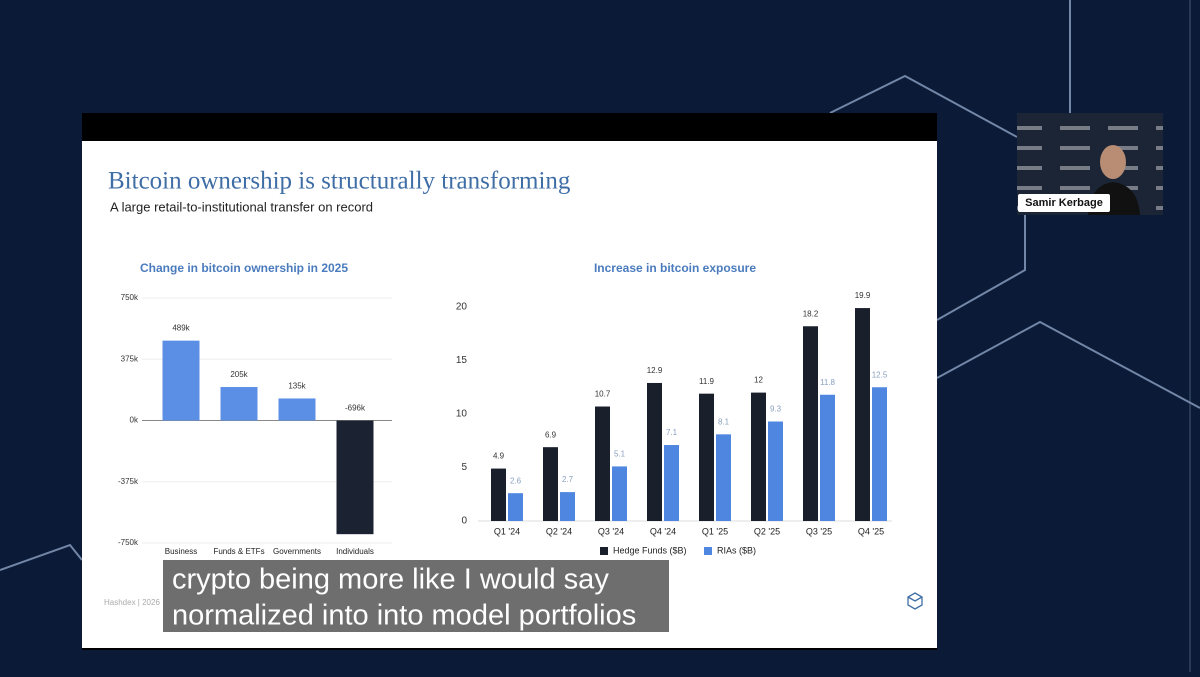 This screenshot has width=1200, height=677. Describe the element at coordinates (404, 616) in the screenshot. I see `caption-line: normalized into into model portfolios` at that location.